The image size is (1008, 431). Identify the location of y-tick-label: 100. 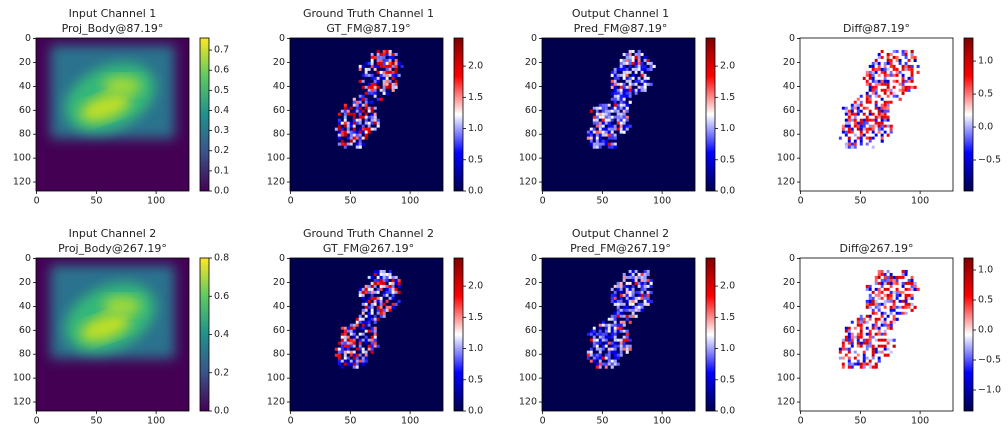
(22, 378).